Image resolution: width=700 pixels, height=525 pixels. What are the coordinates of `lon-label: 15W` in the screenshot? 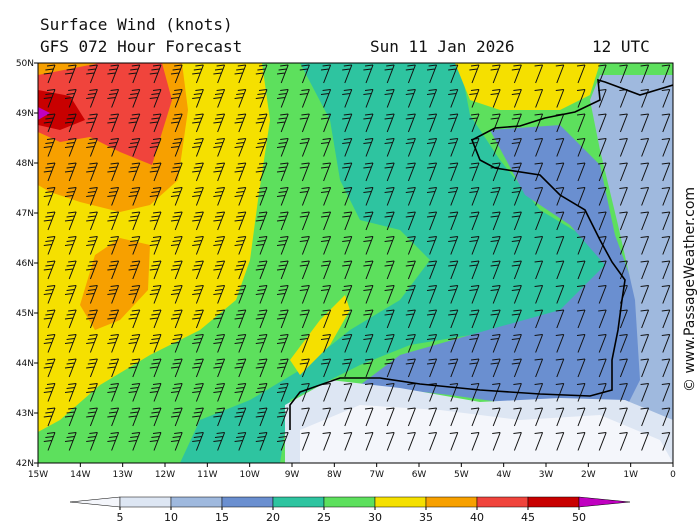 It's located at (38, 475).